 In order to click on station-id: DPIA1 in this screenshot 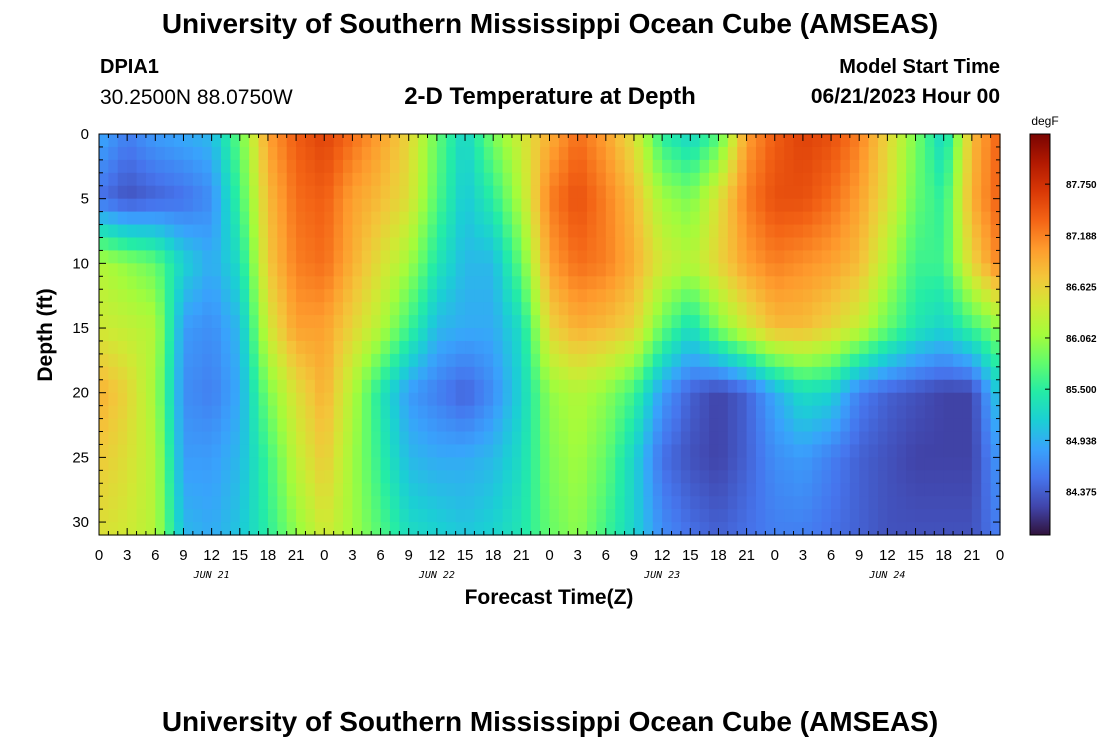, I will do `click(129, 67)`.